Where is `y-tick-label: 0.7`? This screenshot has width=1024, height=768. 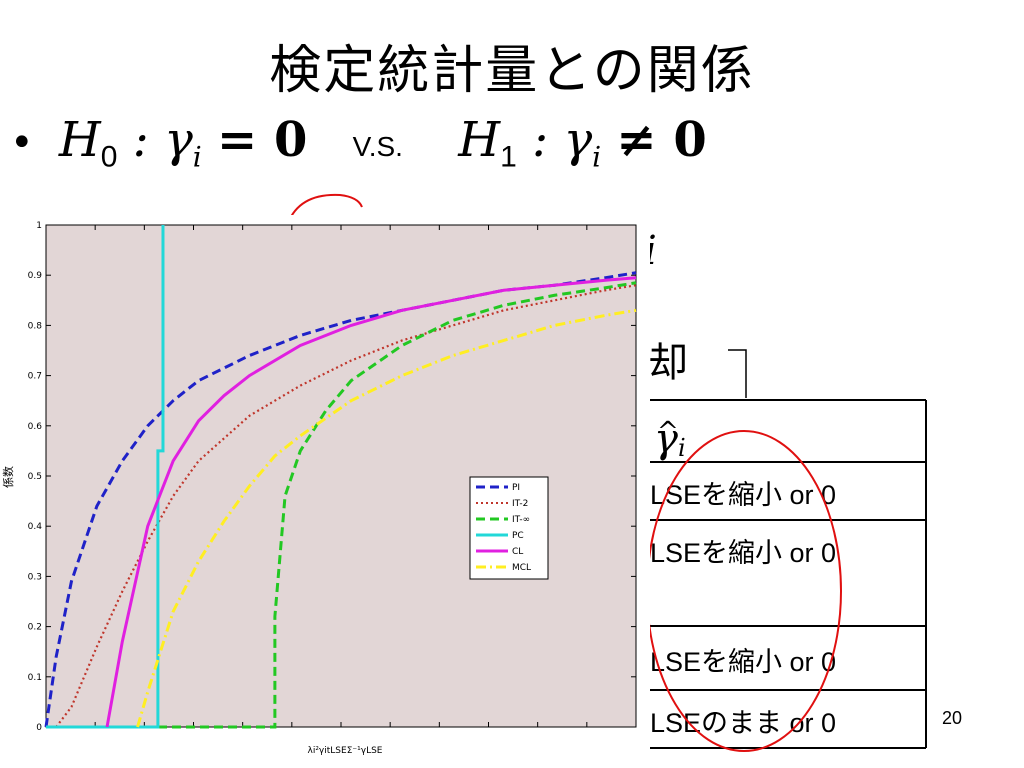 y-tick-label: 0.7 is located at coordinates (35, 377).